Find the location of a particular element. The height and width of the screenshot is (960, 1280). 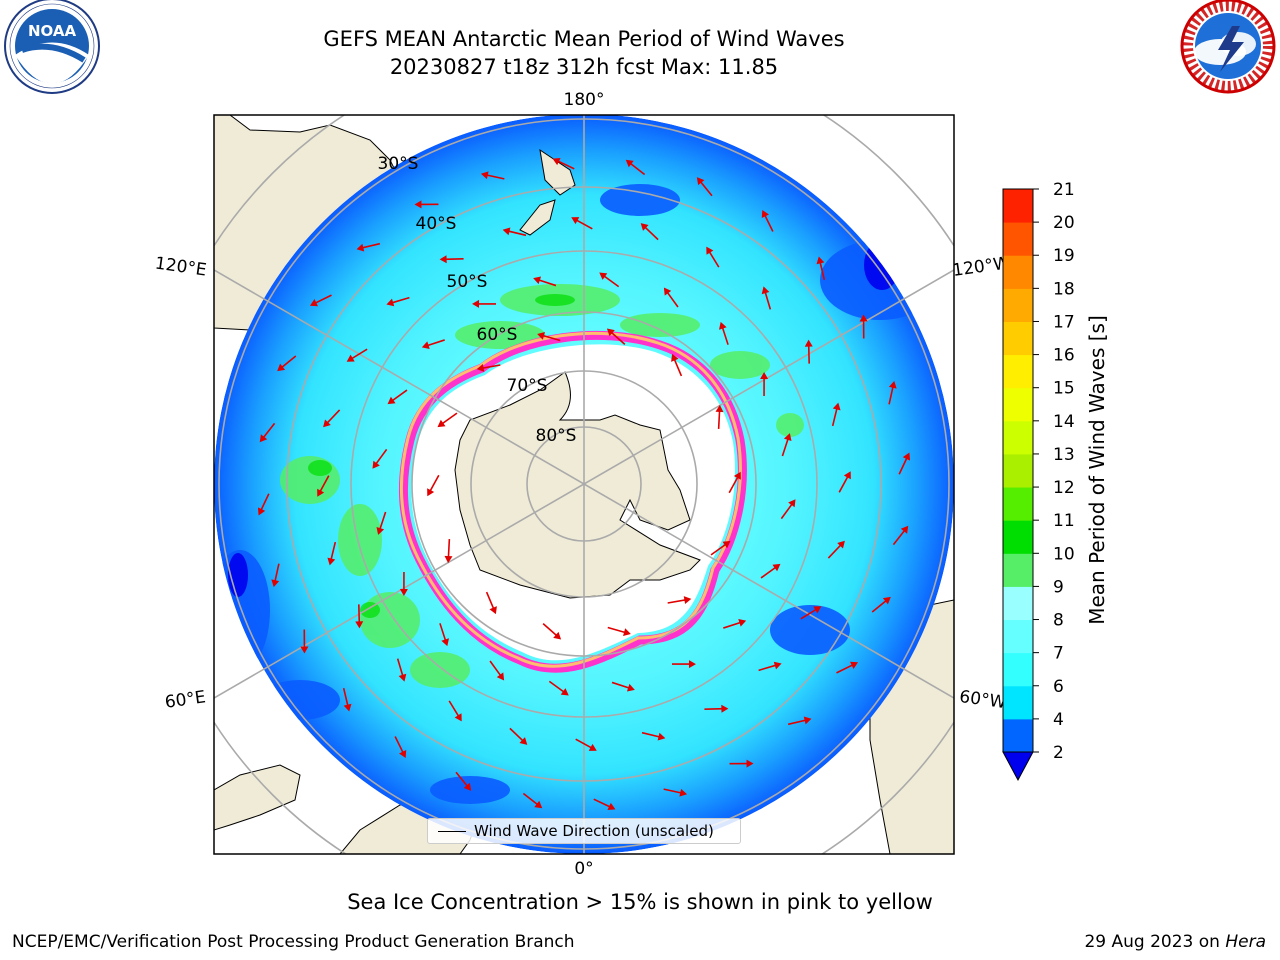

colorbar-tick-label: 17 is located at coordinates (1064, 322).